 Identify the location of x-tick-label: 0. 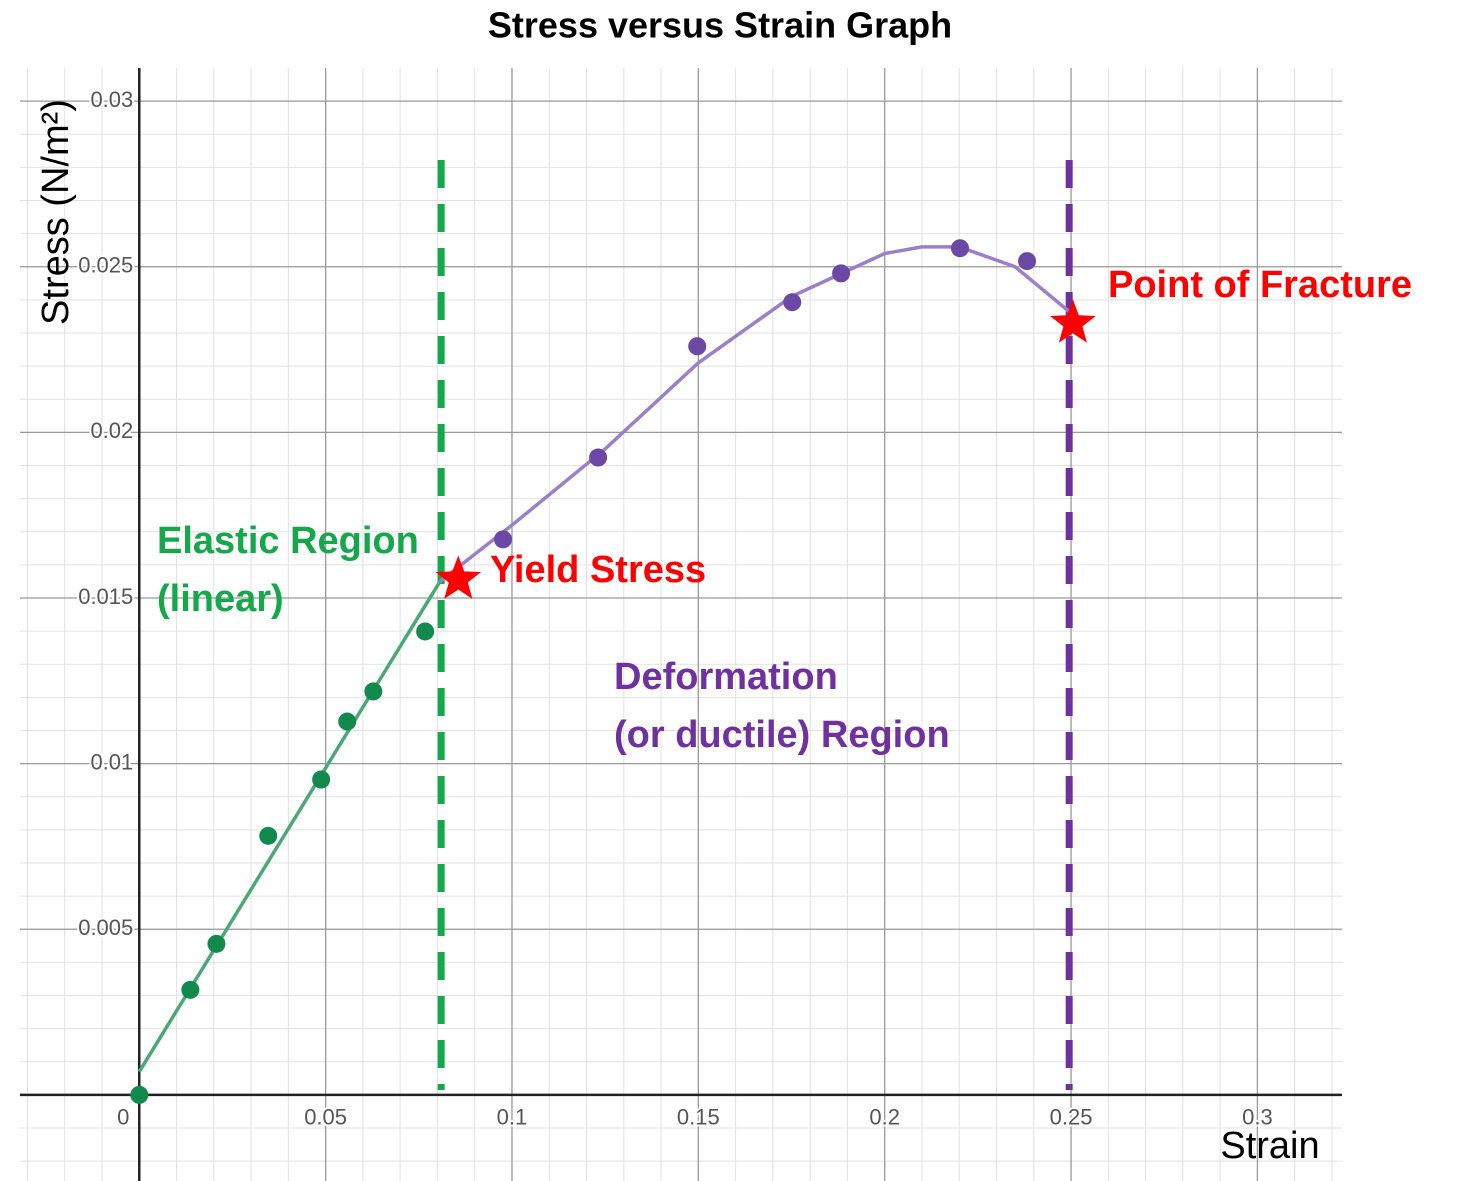
(123, 1117).